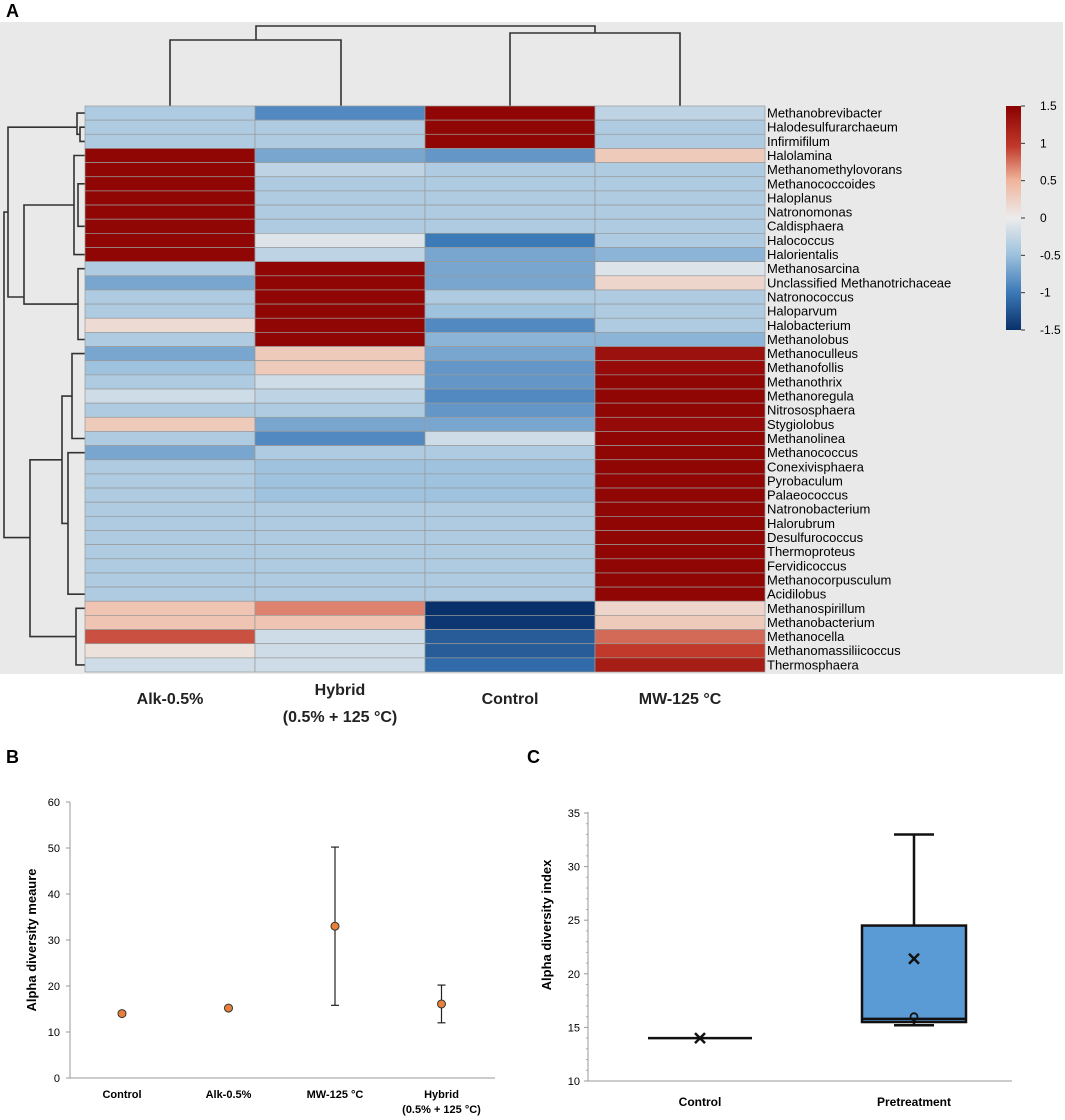 The height and width of the screenshot is (1120, 1065). Describe the element at coordinates (340, 717) in the screenshot. I see `heatmap-column-label: (0.5% + 125 °C)` at that location.